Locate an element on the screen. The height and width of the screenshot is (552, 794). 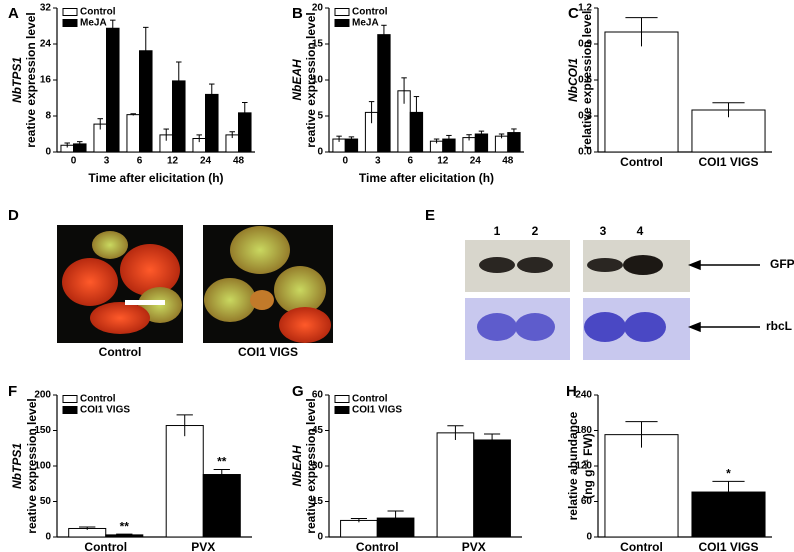
annotation: * is located at coordinates (728, 474).